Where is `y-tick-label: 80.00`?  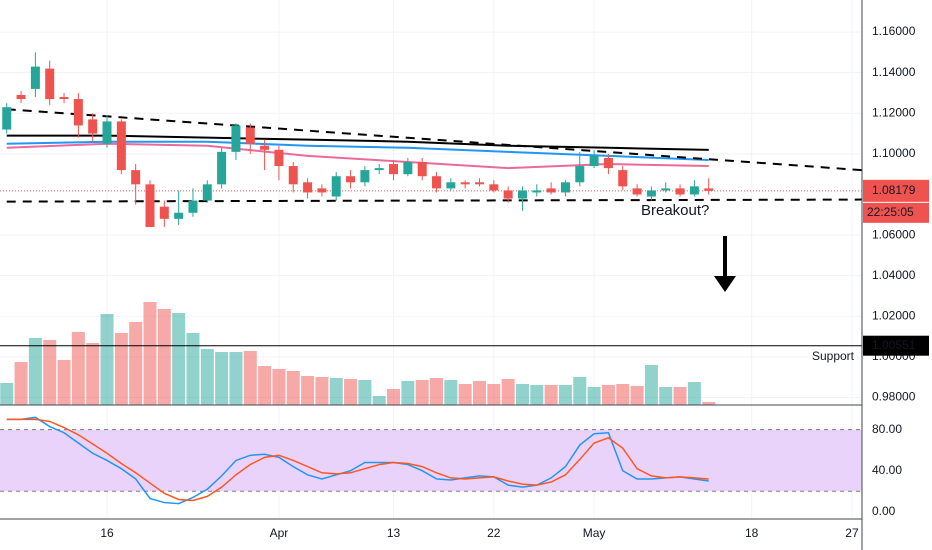 y-tick-label: 80.00 is located at coordinates (887, 429).